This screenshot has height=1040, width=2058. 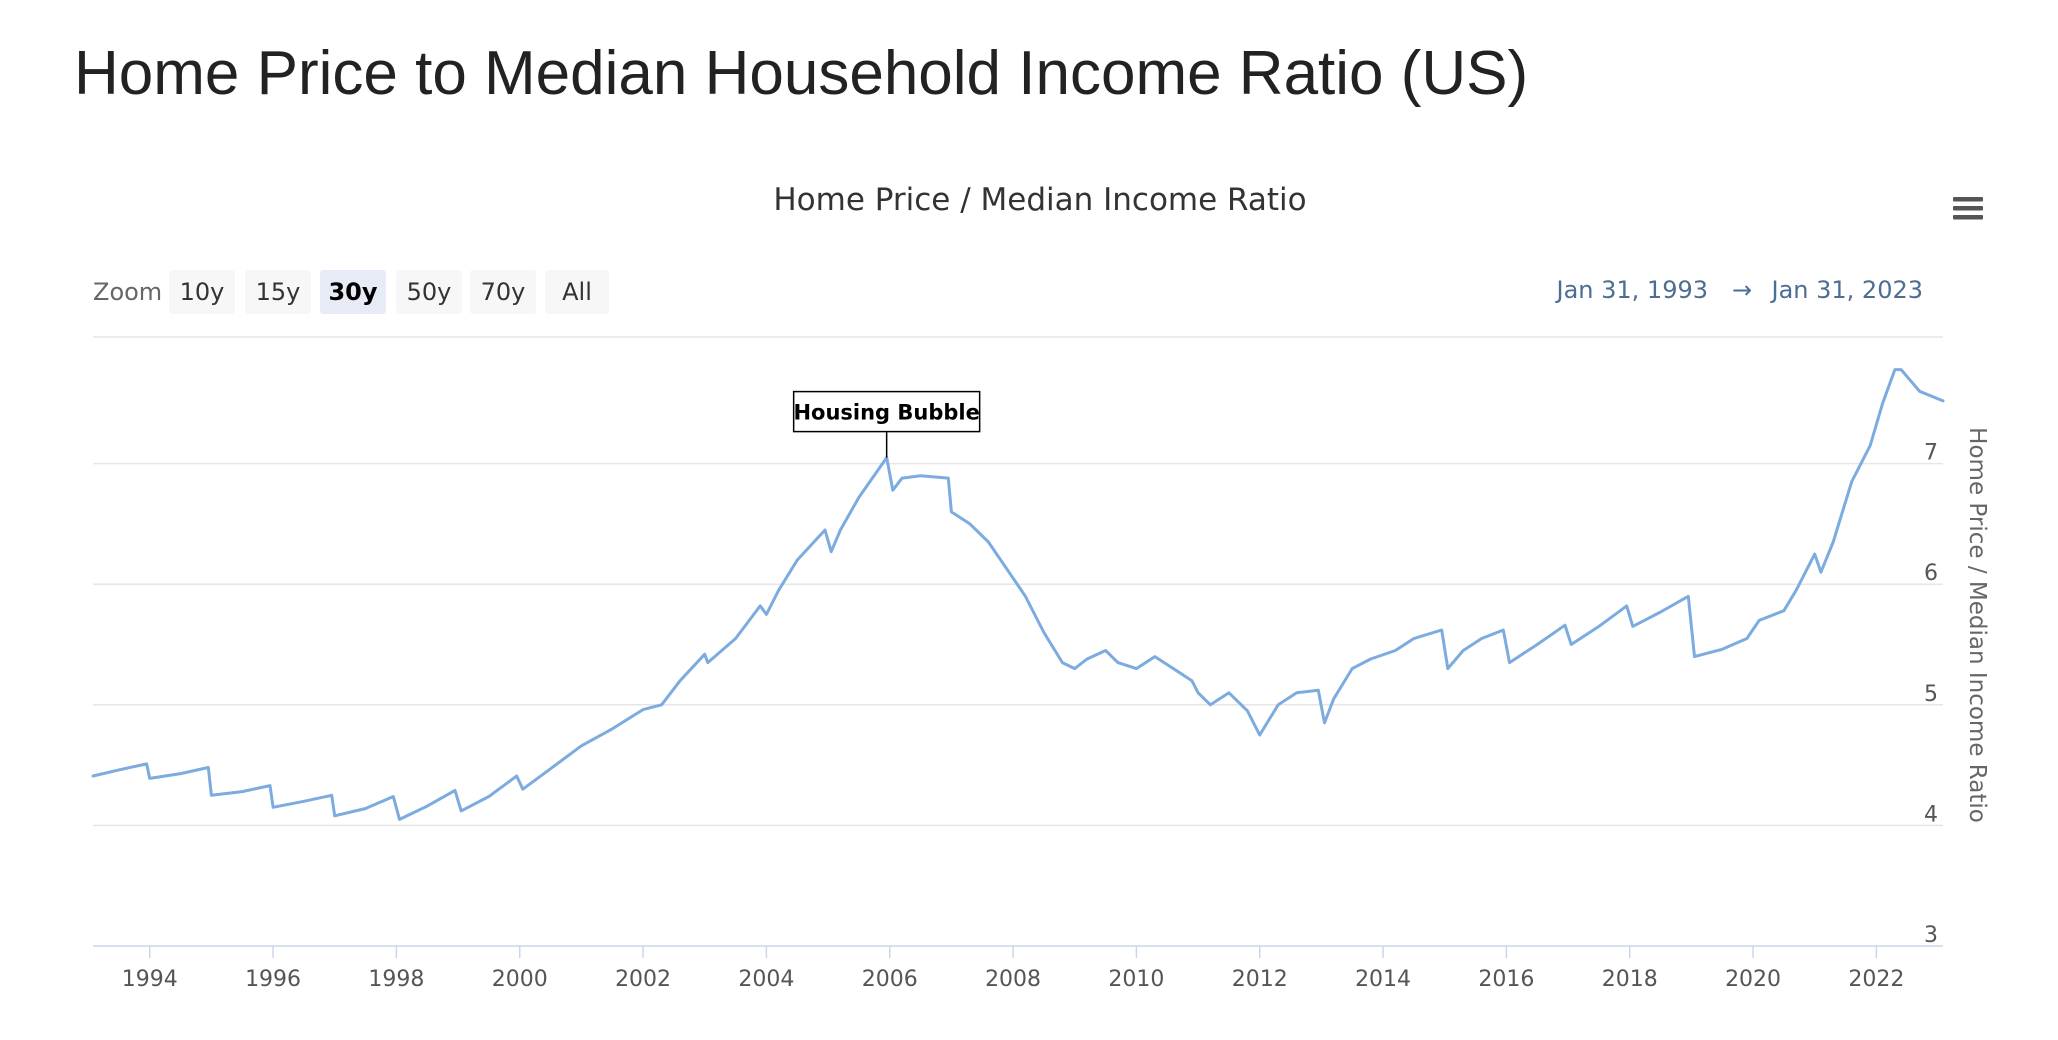 I want to click on zoom-button-label: All, so click(x=577, y=292).